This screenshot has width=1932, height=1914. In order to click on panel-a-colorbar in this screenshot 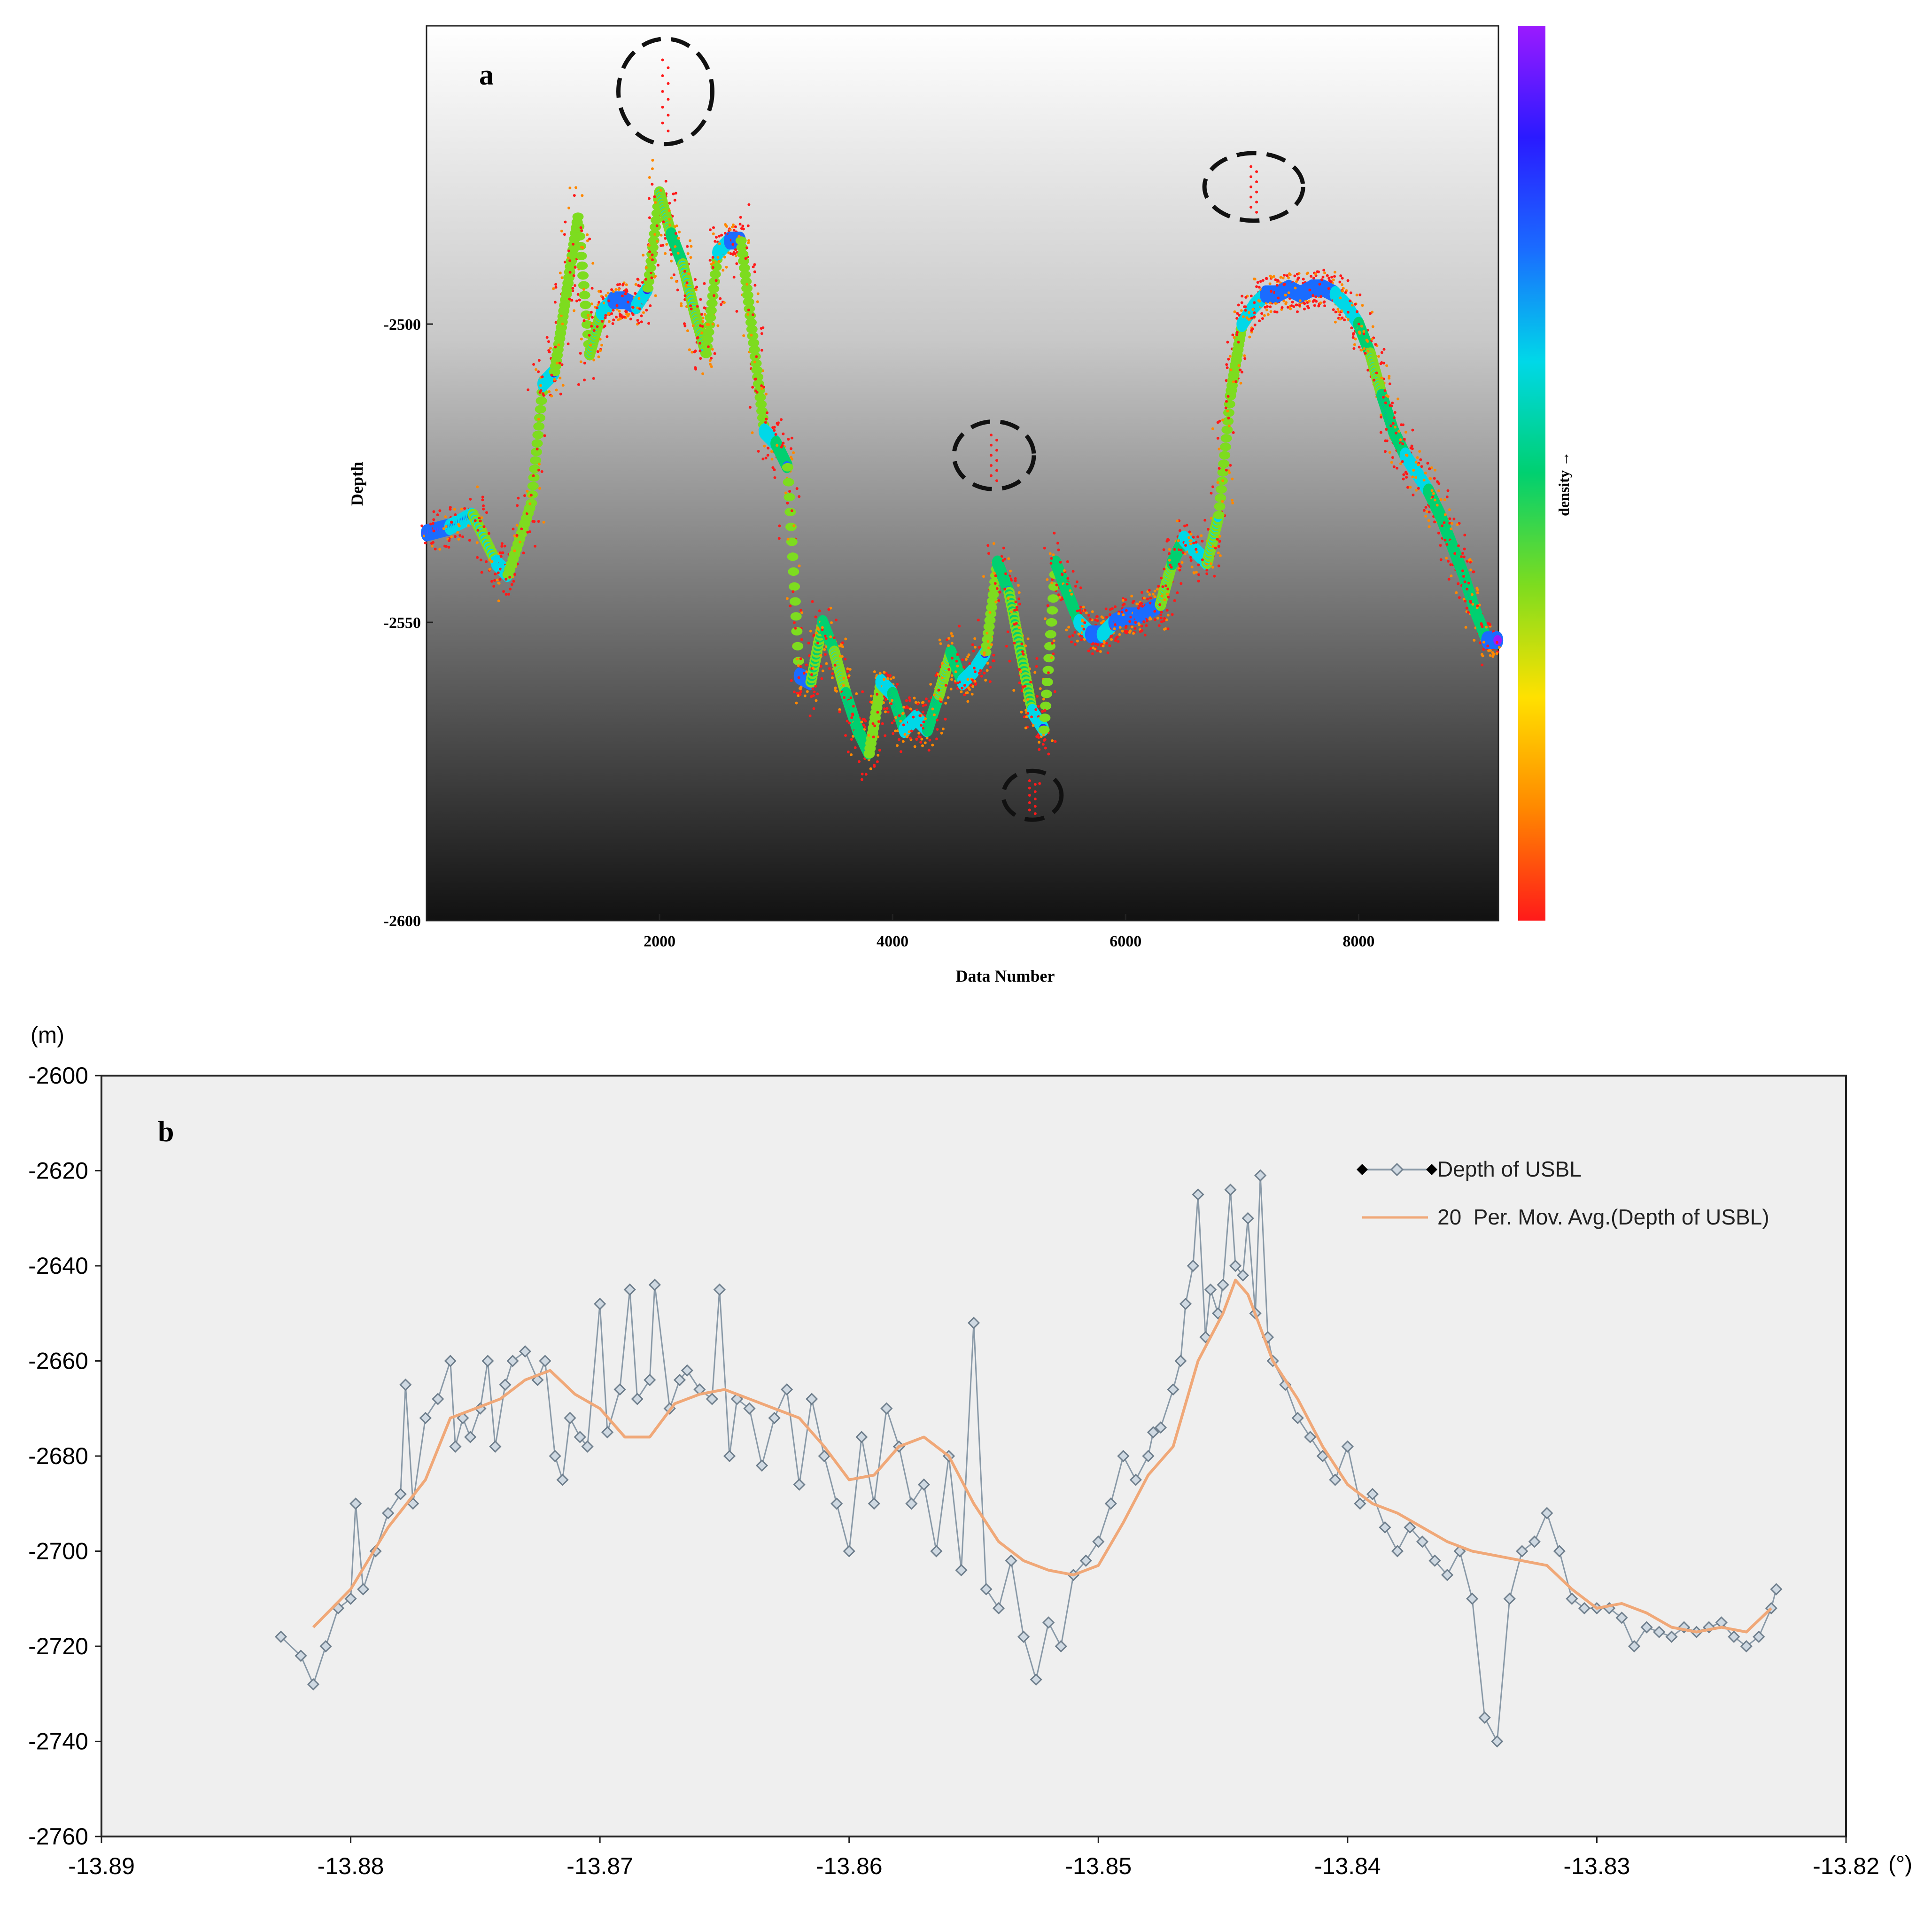, I will do `click(1532, 473)`.